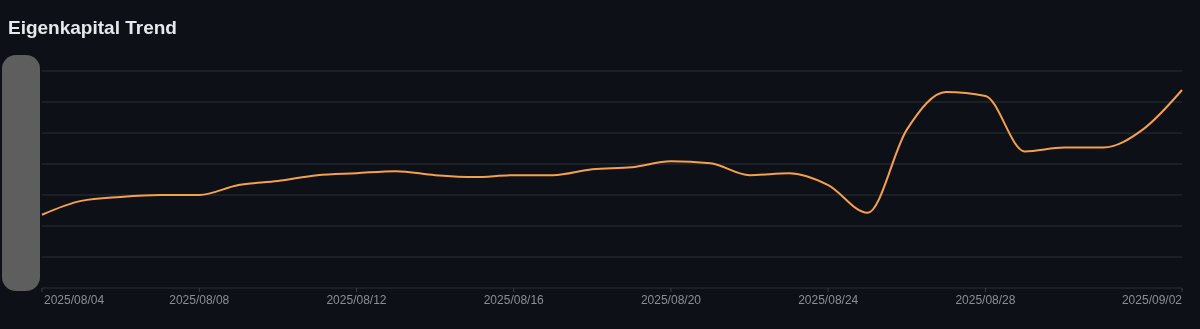 The image size is (1200, 329). What do you see at coordinates (74, 300) in the screenshot?
I see `x-tick-label: 2025/08/04` at bounding box center [74, 300].